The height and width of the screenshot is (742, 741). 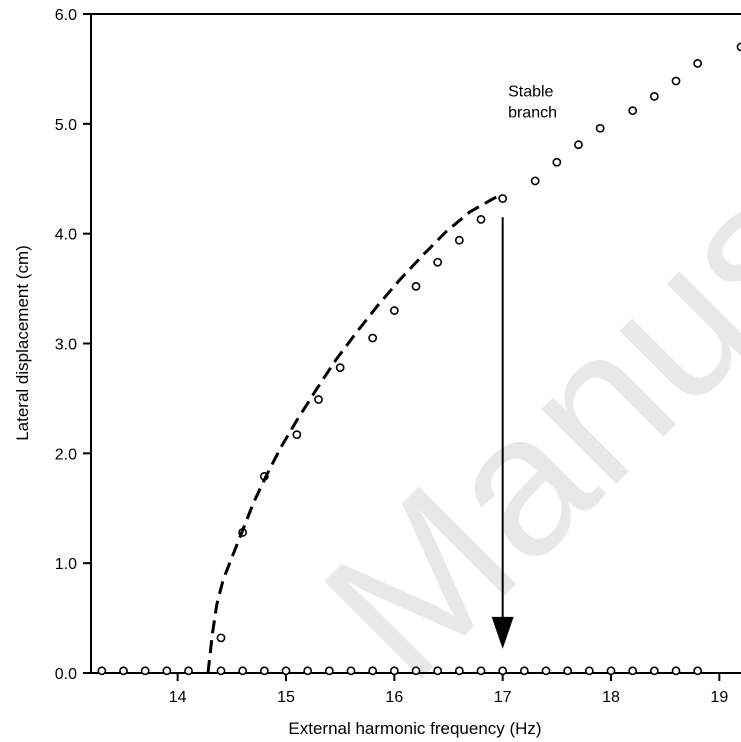 What do you see at coordinates (414, 728) in the screenshot?
I see `x-axis-label: External harmonic frequency (Hz)` at bounding box center [414, 728].